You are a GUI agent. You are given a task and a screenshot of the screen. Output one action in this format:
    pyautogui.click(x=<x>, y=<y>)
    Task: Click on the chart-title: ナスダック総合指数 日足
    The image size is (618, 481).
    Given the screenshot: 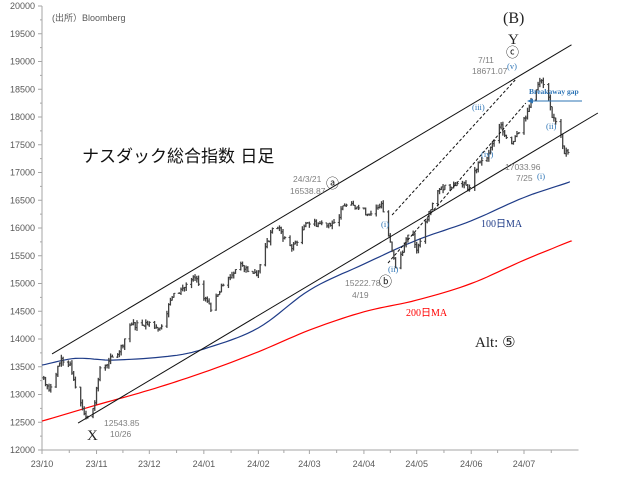 What is the action you would take?
    pyautogui.click(x=178, y=157)
    